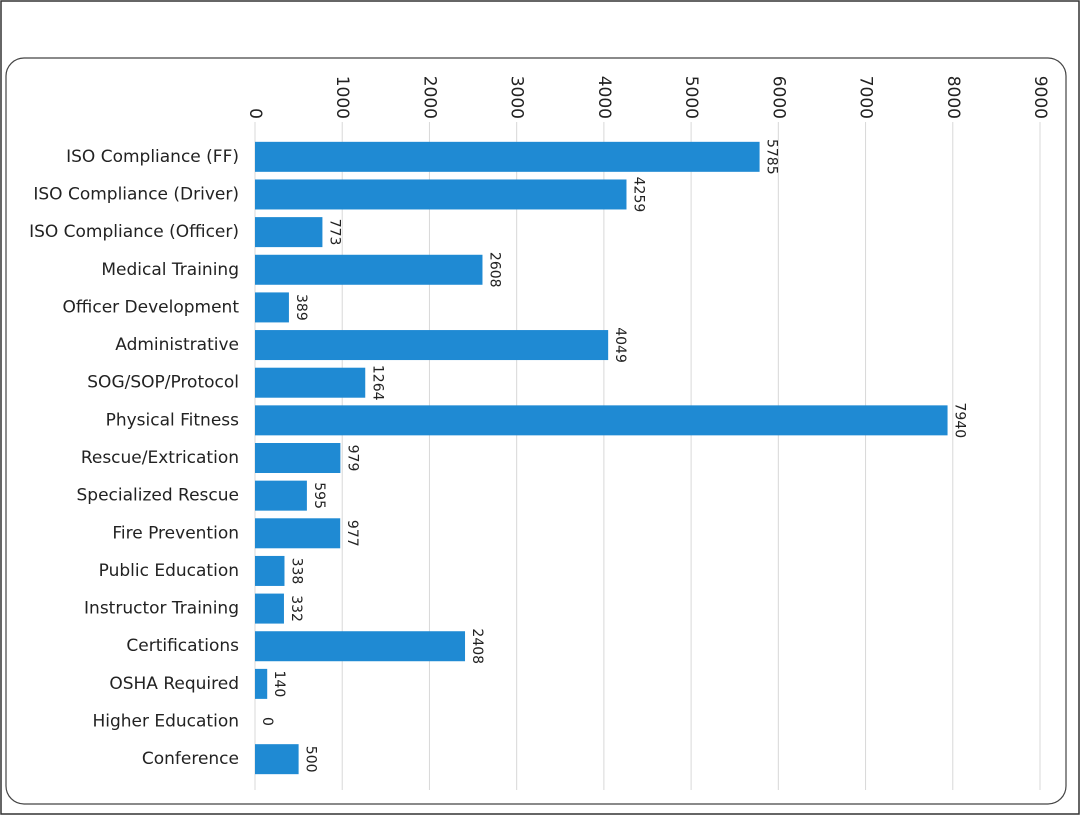 This screenshot has width=1081, height=815. What do you see at coordinates (352, 533) in the screenshot?
I see `data-label: 977` at bounding box center [352, 533].